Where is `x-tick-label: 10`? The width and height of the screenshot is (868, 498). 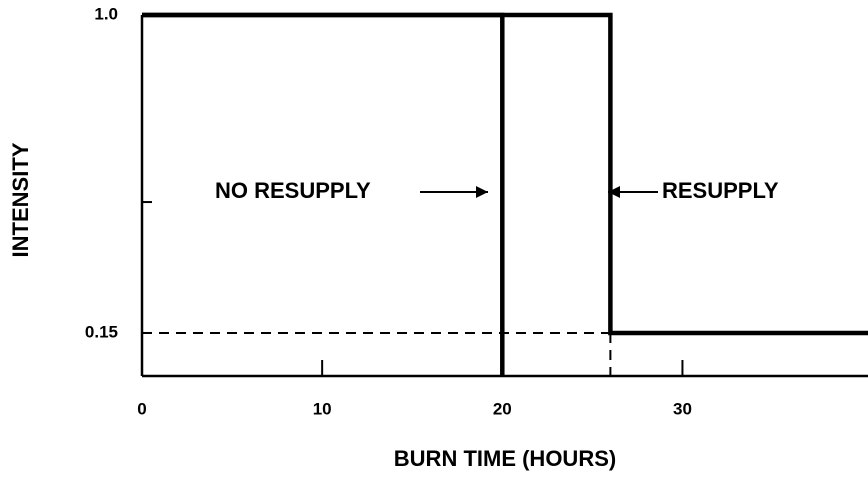 x-tick-label: 10 is located at coordinates (322, 408).